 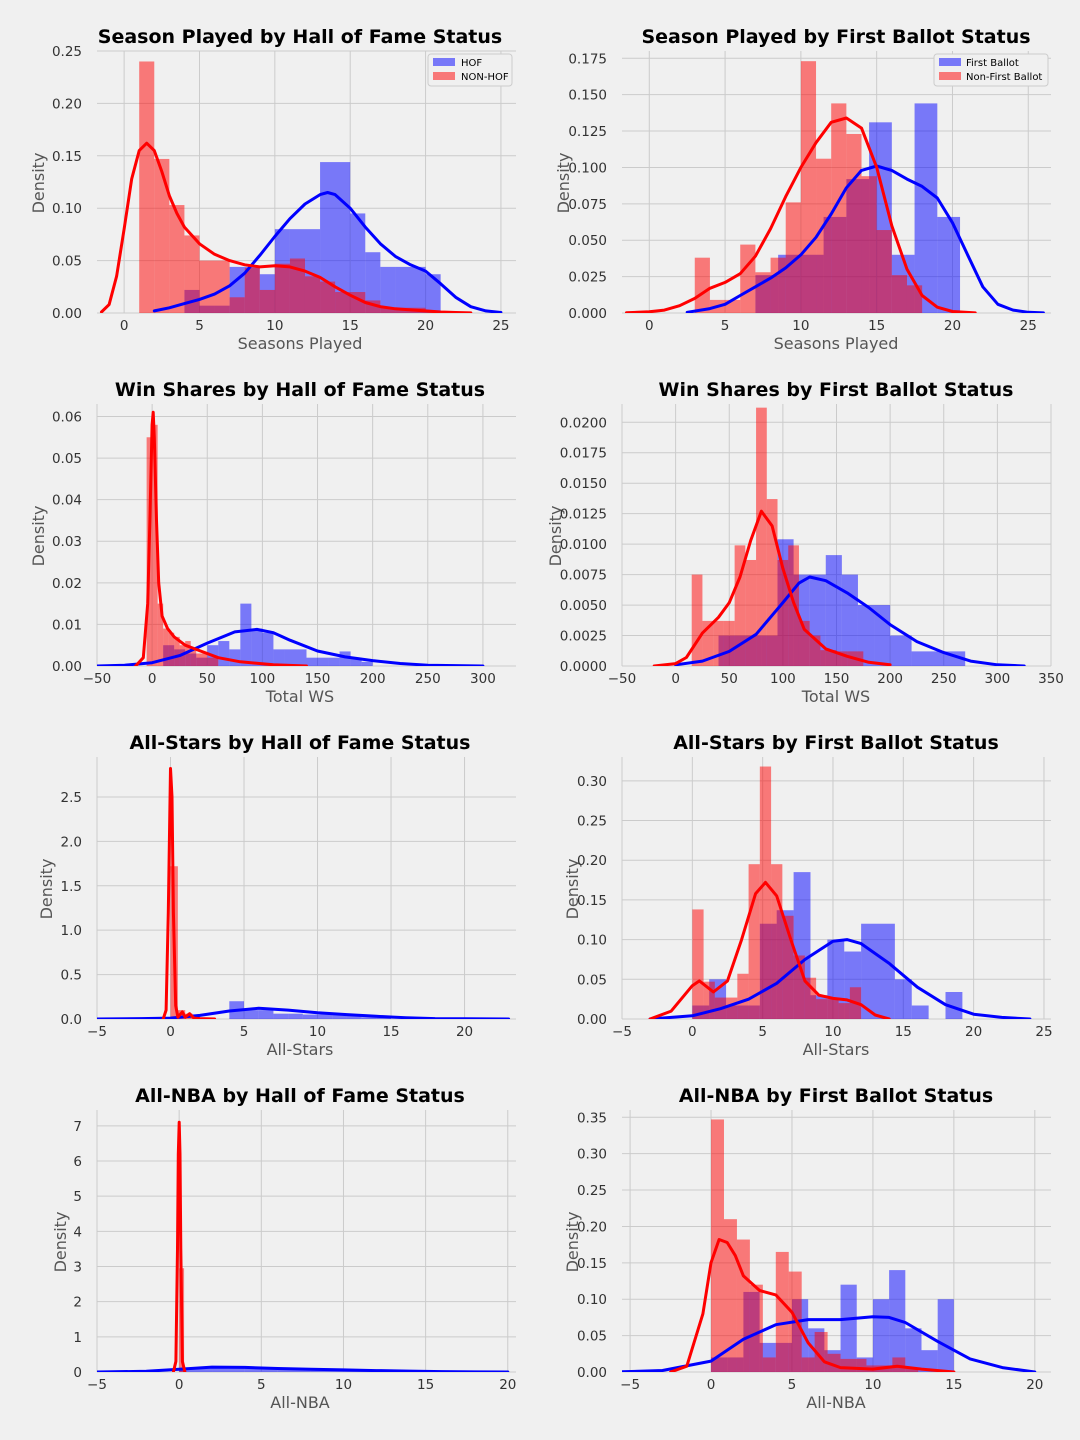 I want to click on y-tick-label: 0.00, so click(x=592, y=1020).